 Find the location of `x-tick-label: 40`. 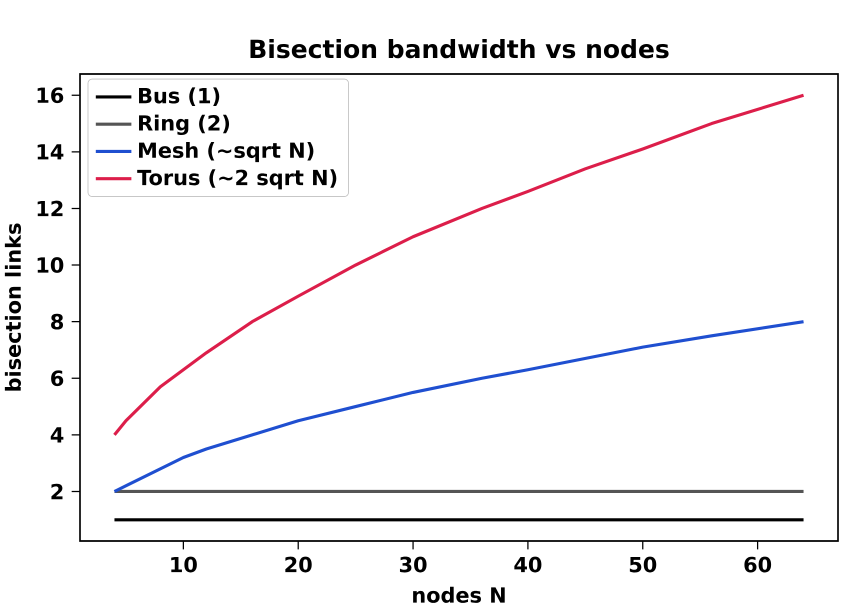

x-tick-label: 40 is located at coordinates (528, 564).